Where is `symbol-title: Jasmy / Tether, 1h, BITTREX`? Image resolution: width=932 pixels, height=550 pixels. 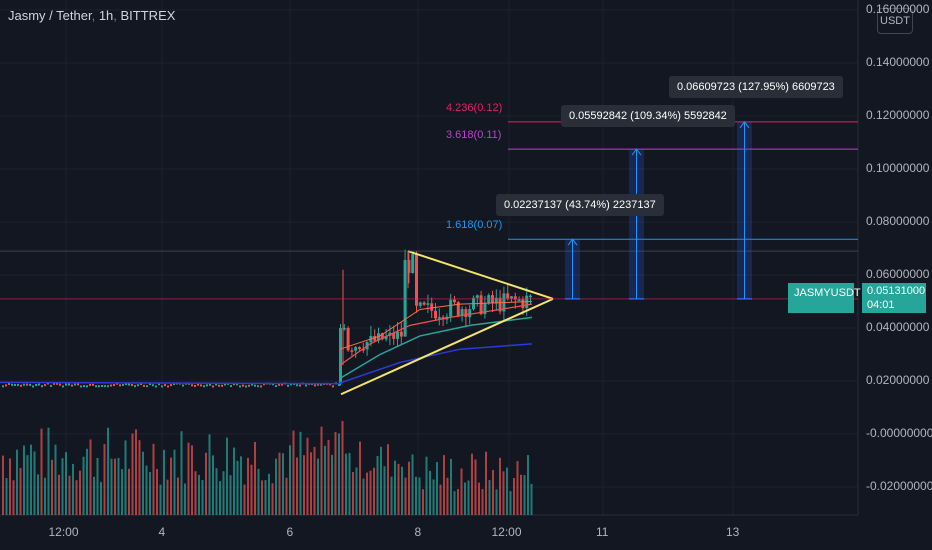 symbol-title: Jasmy / Tether, 1h, BITTREX is located at coordinates (92, 15).